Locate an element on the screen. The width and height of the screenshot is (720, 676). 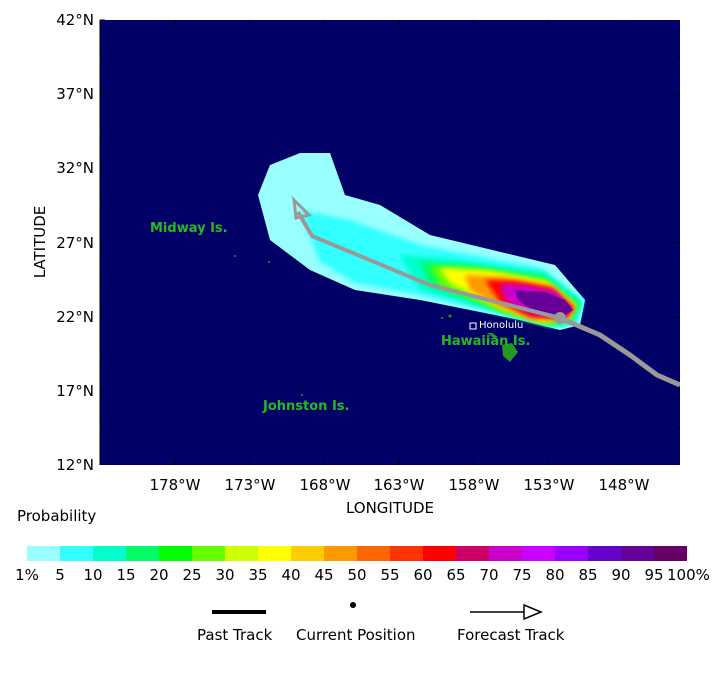
colorbar-label: 70 is located at coordinates (489, 575).